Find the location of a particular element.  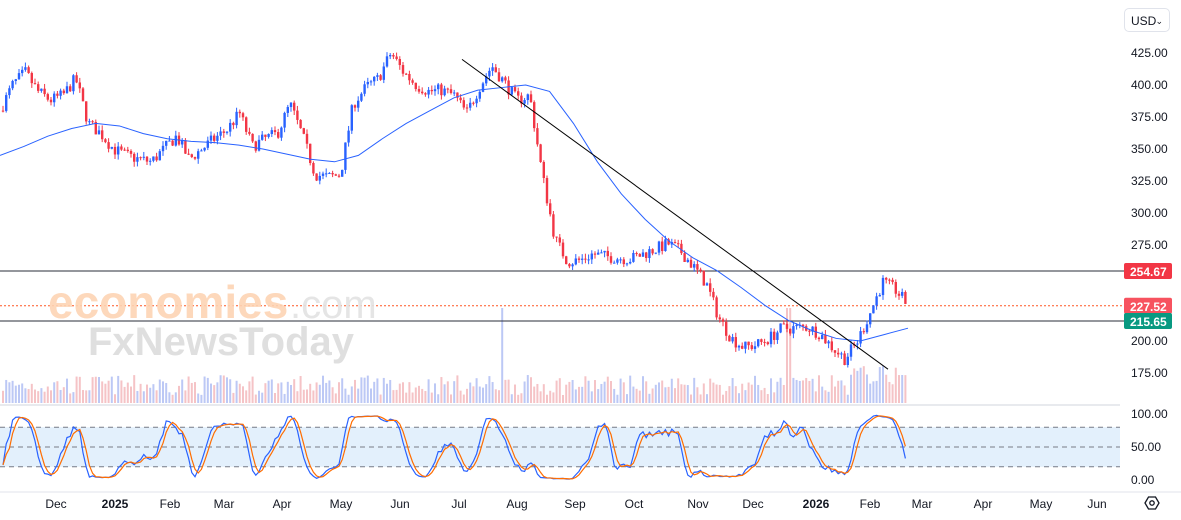

time-tick-label: 2026 is located at coordinates (816, 504).